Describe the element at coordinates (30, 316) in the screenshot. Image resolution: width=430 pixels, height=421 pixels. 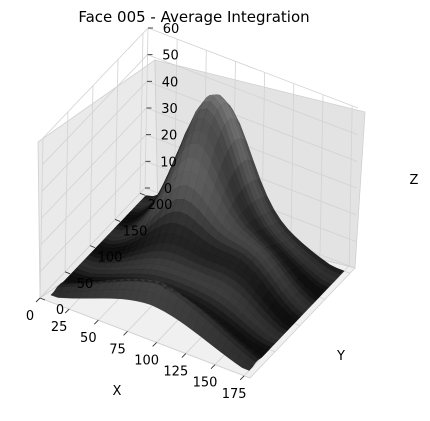
I see `x-tick-label: 0` at that location.